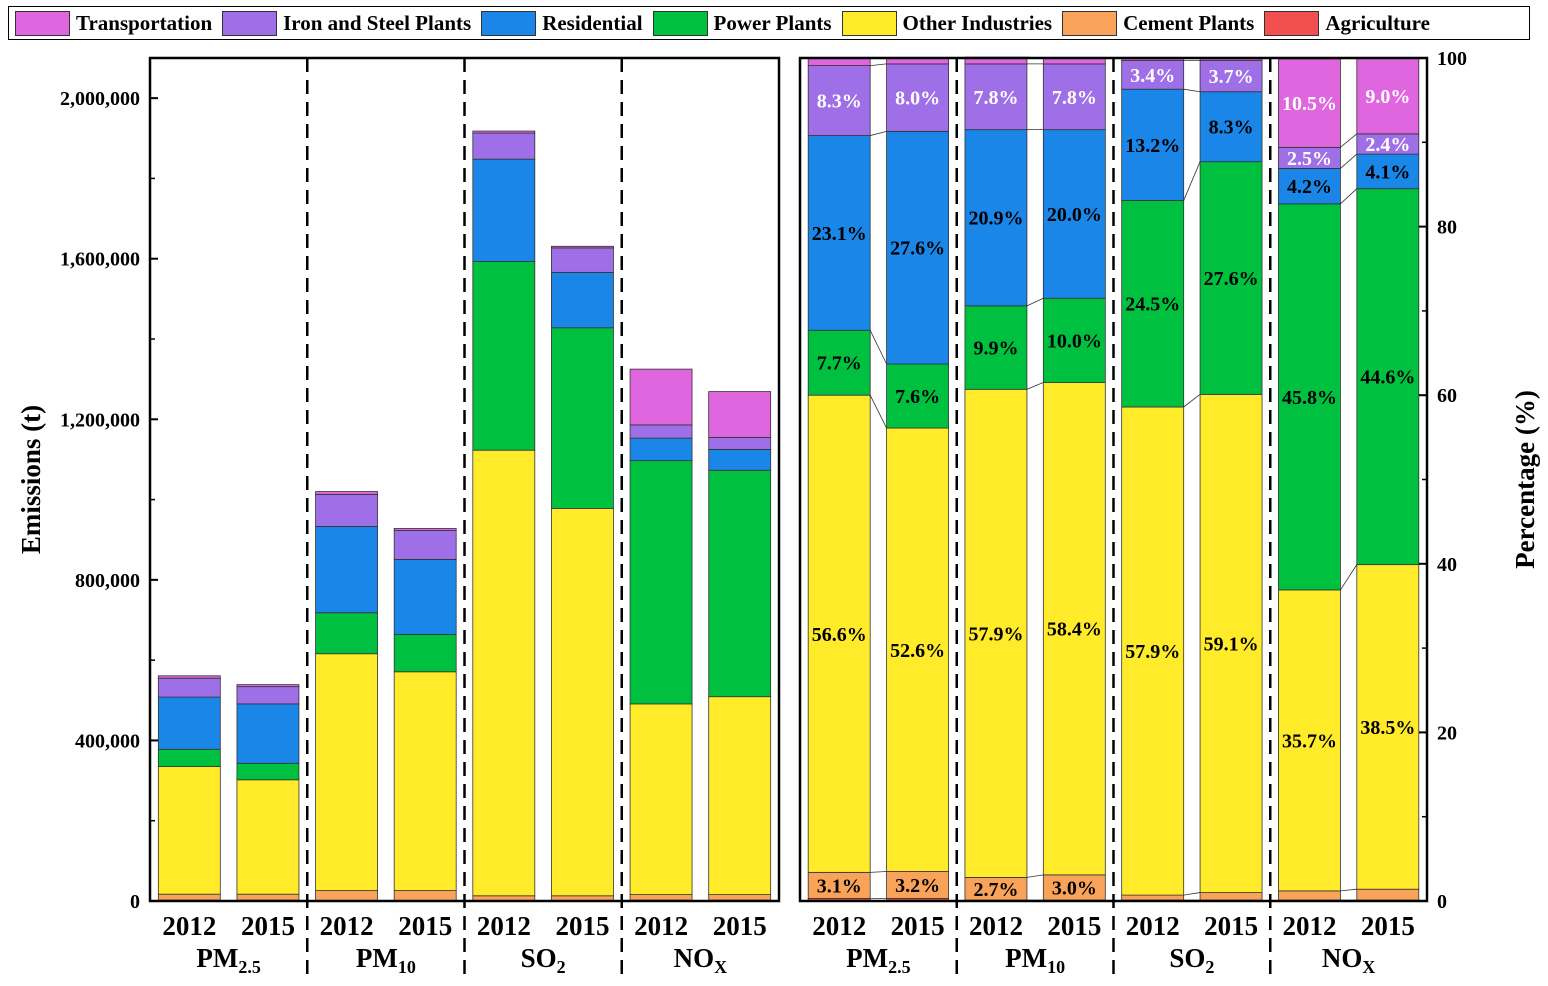  What do you see at coordinates (878, 960) in the screenshot?
I see `group-label: PM2.5` at bounding box center [878, 960].